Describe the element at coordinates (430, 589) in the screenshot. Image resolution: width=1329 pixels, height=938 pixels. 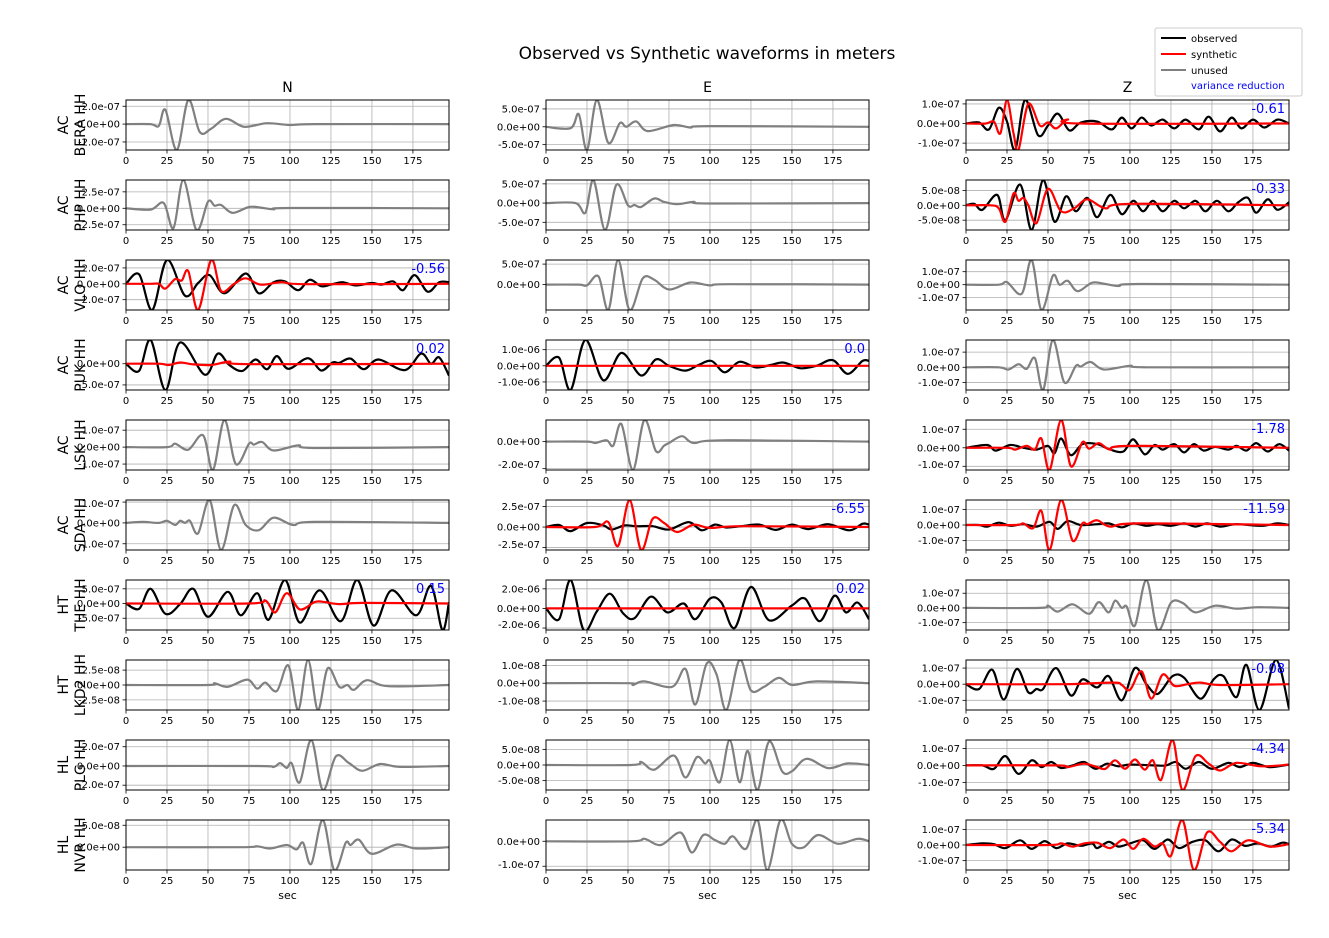
I see `variance-reduction-label: 0.15` at that location.